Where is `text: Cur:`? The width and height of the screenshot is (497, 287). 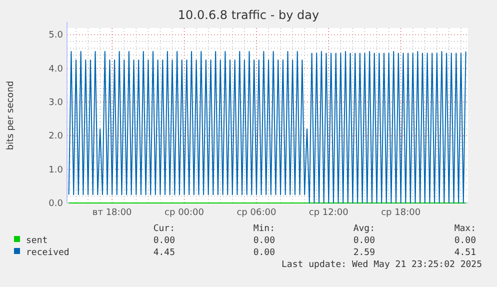 text: Cur: is located at coordinates (164, 229).